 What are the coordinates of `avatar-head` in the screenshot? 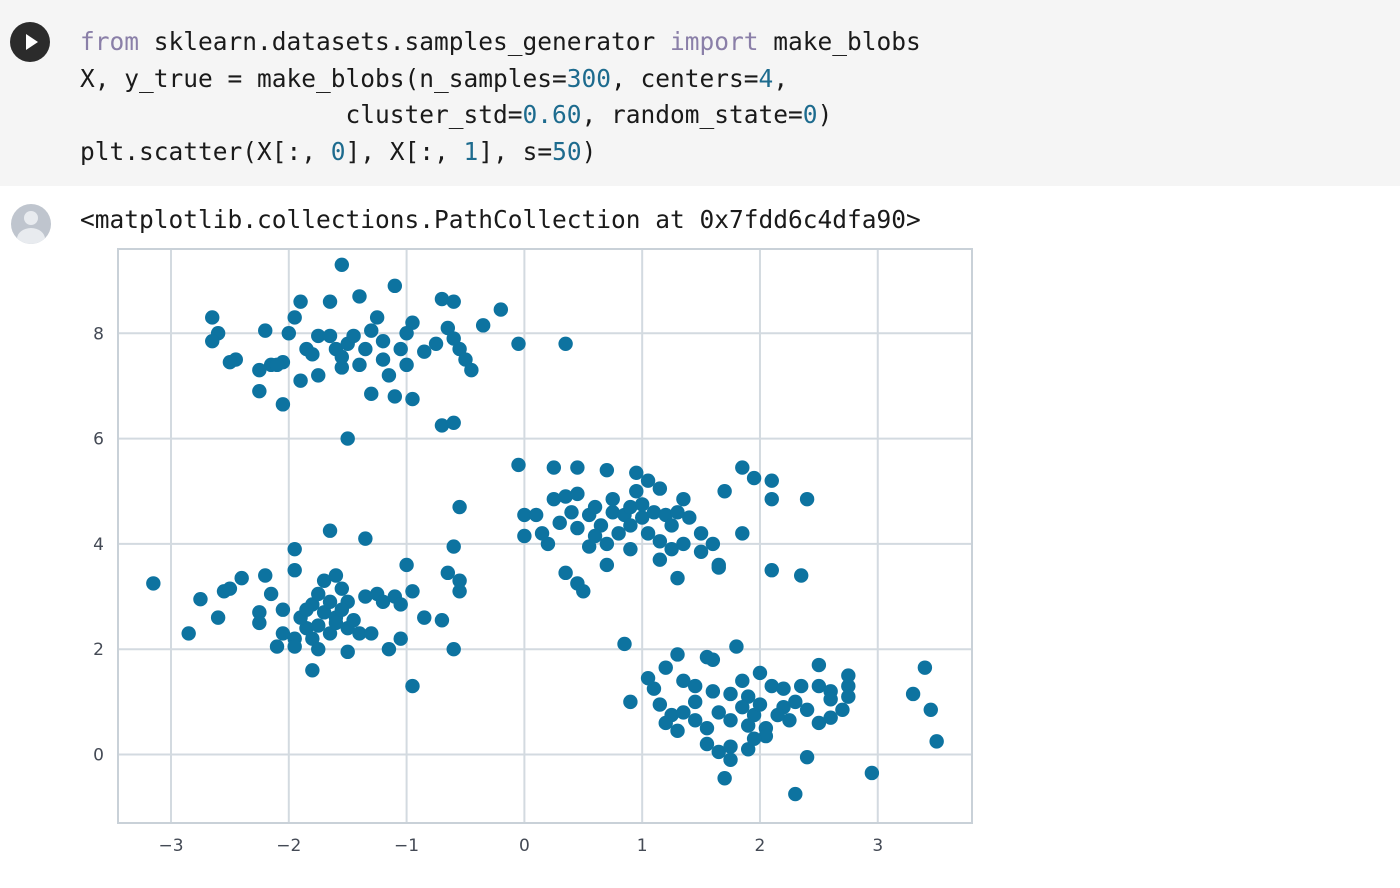 It's located at (31, 218).